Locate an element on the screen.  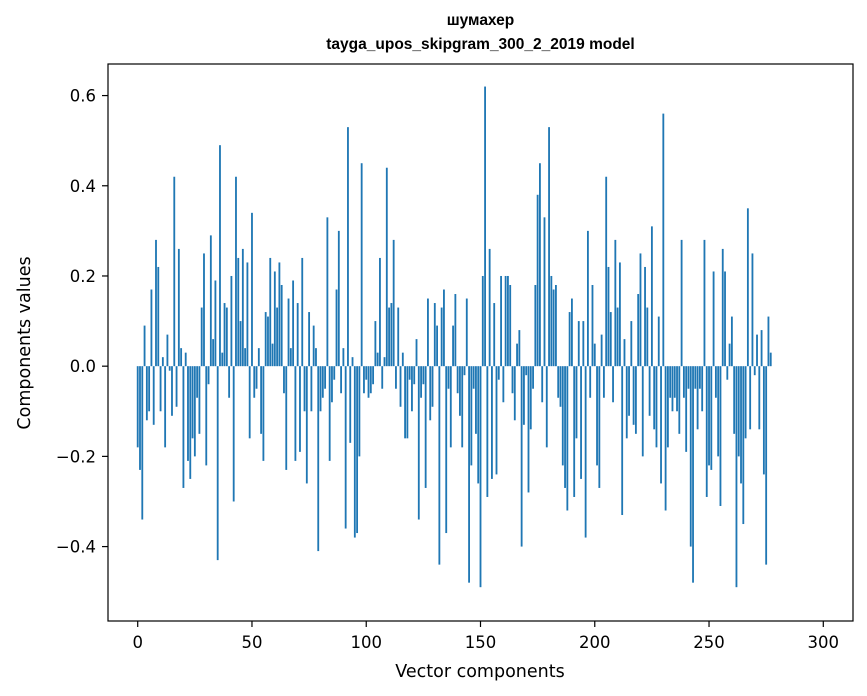
x-tick-label: 250 is located at coordinates (709, 642).